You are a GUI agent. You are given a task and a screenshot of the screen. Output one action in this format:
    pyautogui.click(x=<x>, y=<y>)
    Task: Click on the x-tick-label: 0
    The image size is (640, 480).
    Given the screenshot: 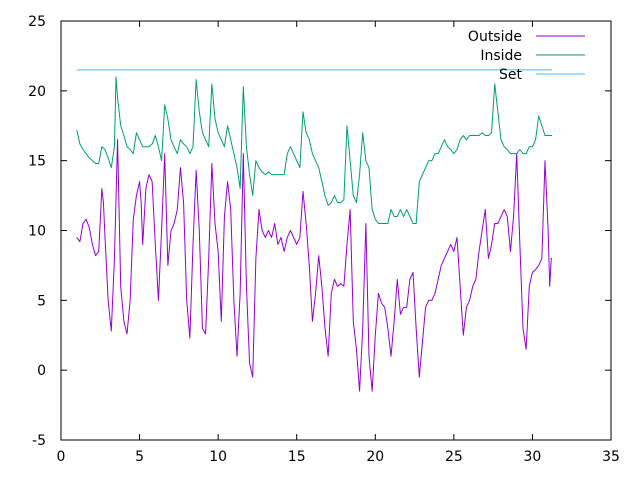 What is the action you would take?
    pyautogui.click(x=61, y=457)
    